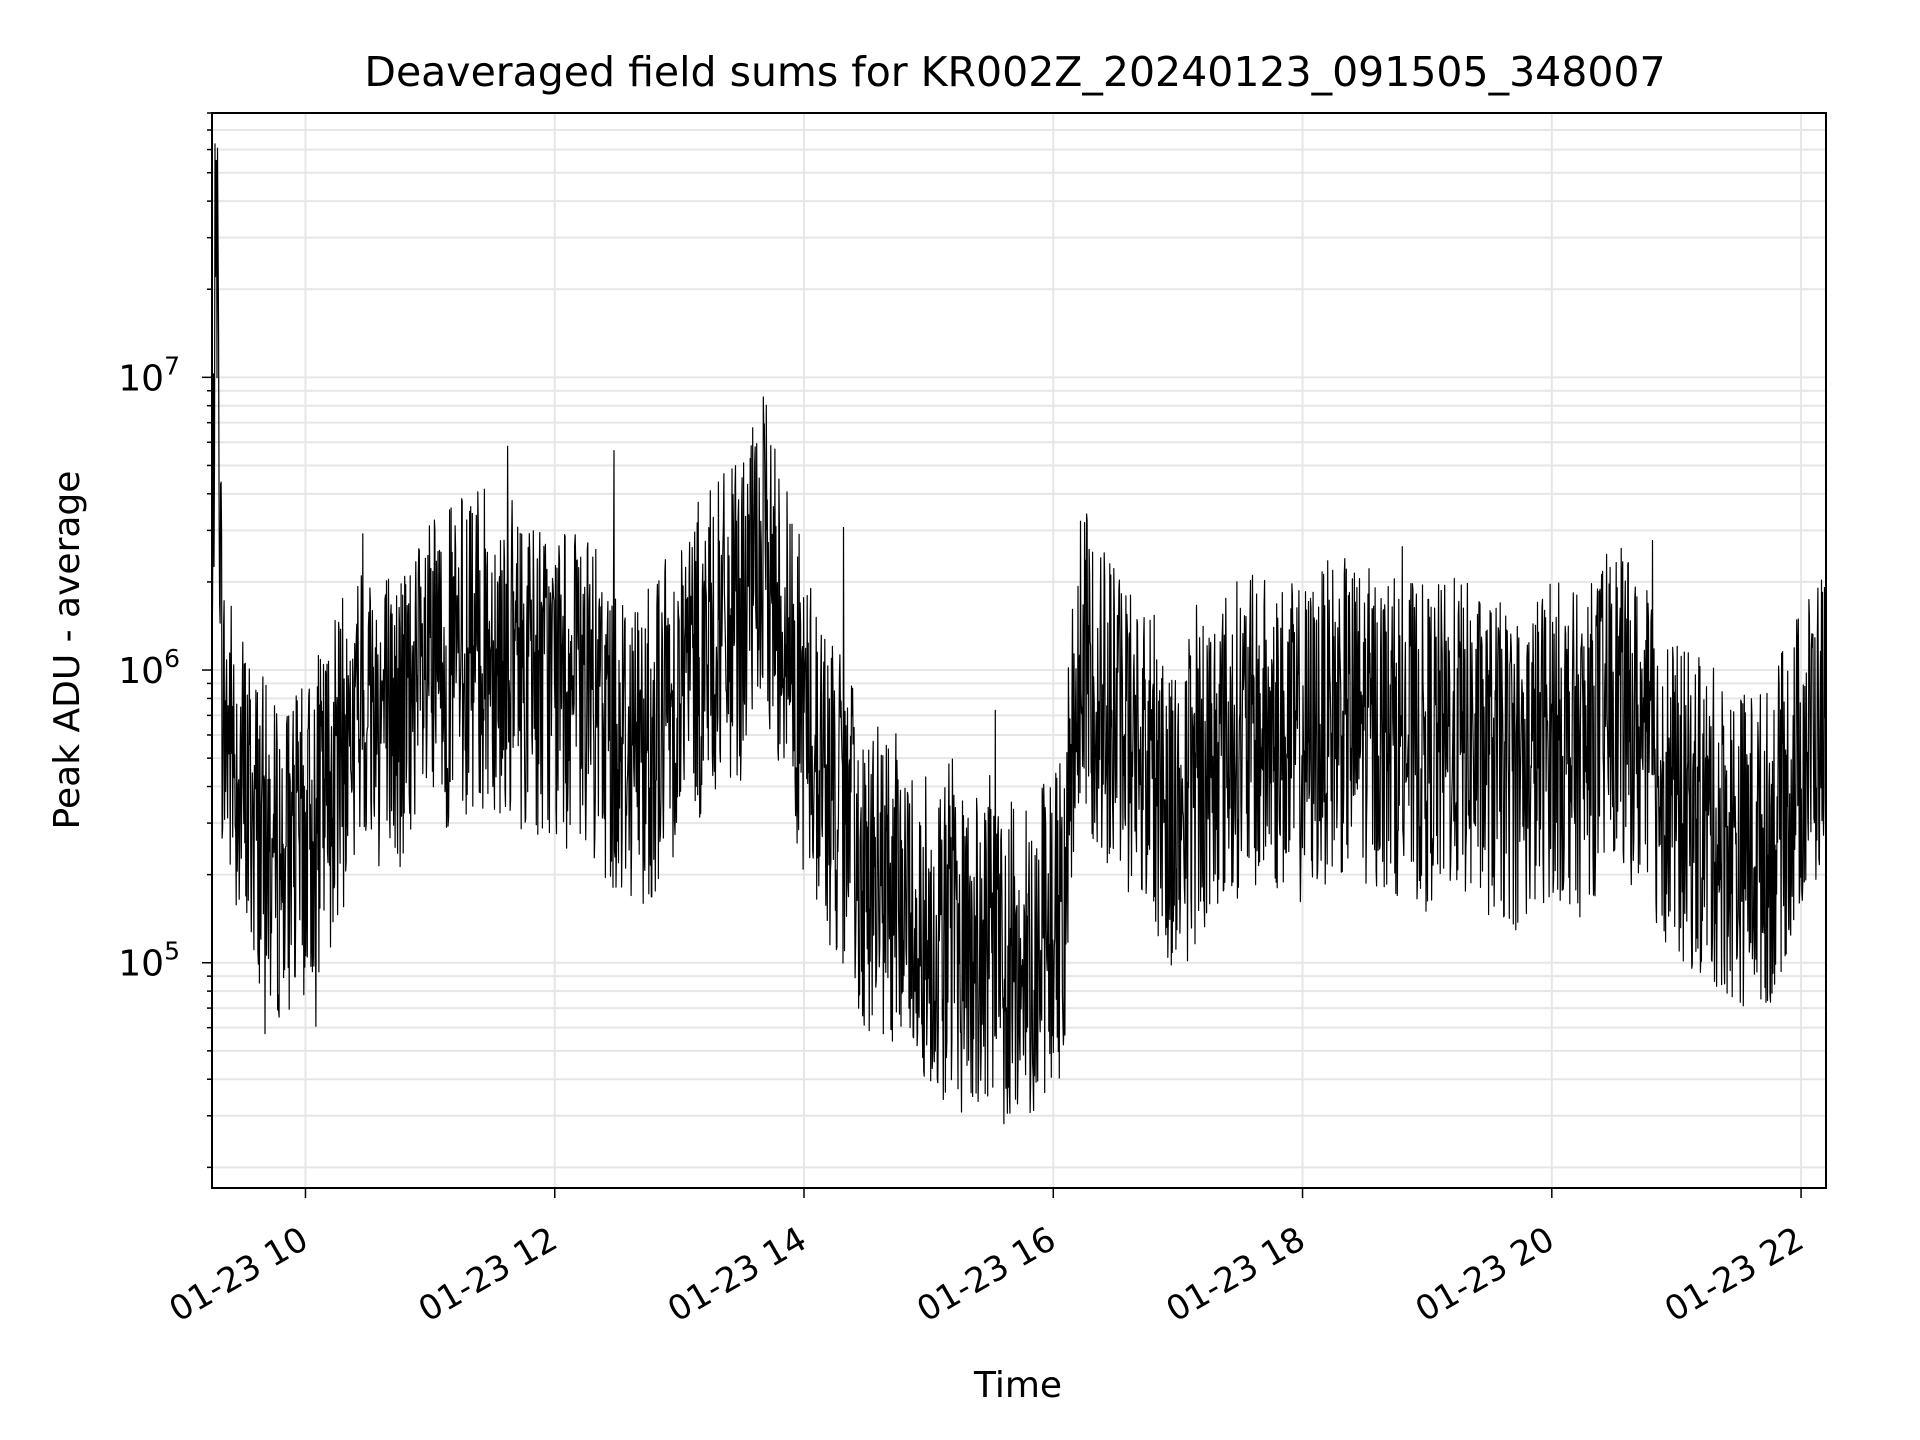  What do you see at coordinates (165, 640) in the screenshot?
I see `y-axis: 10⁵ 10⁶ 10⁷` at bounding box center [165, 640].